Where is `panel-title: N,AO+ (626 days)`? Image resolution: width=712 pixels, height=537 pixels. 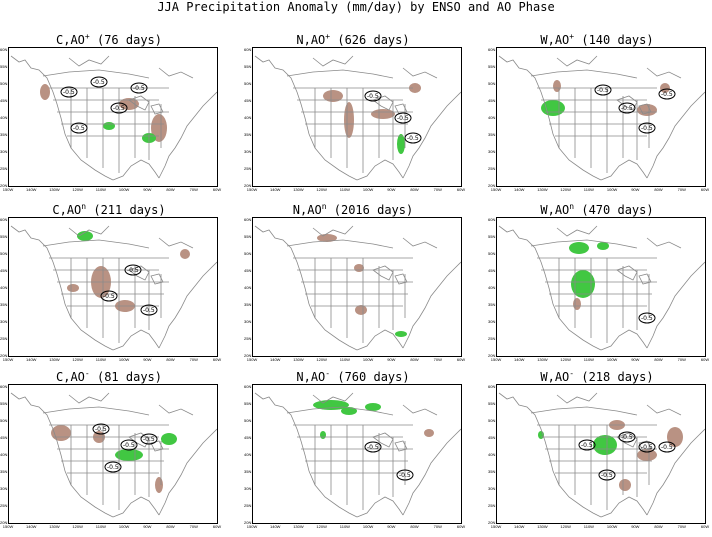 panel-title: N,AO+ (626 days) is located at coordinates (353, 38).